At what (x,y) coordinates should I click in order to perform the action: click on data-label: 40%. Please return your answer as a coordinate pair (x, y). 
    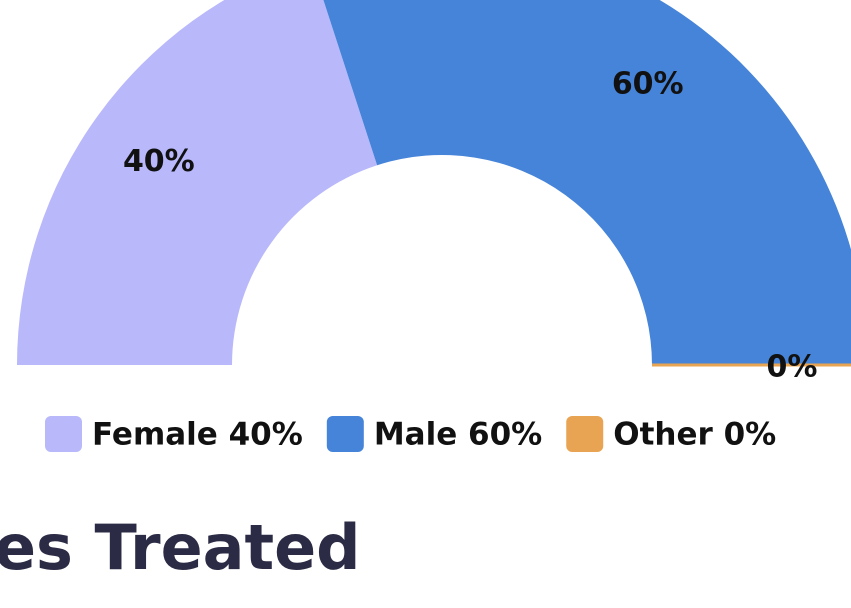
    Looking at the image, I should click on (159, 161).